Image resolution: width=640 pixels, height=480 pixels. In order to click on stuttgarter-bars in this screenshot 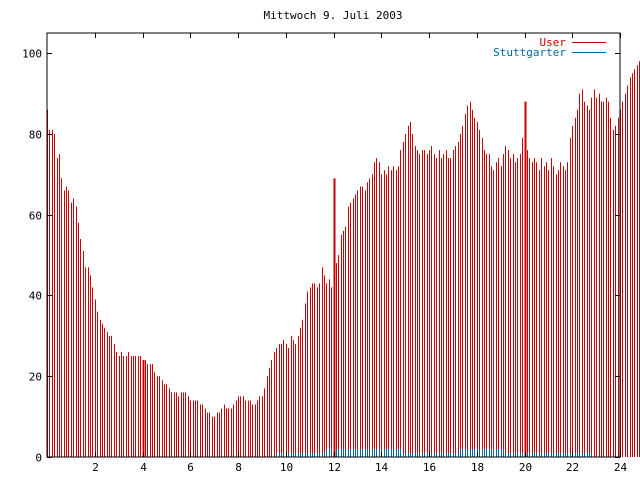, I will do `click(434, 452)`.